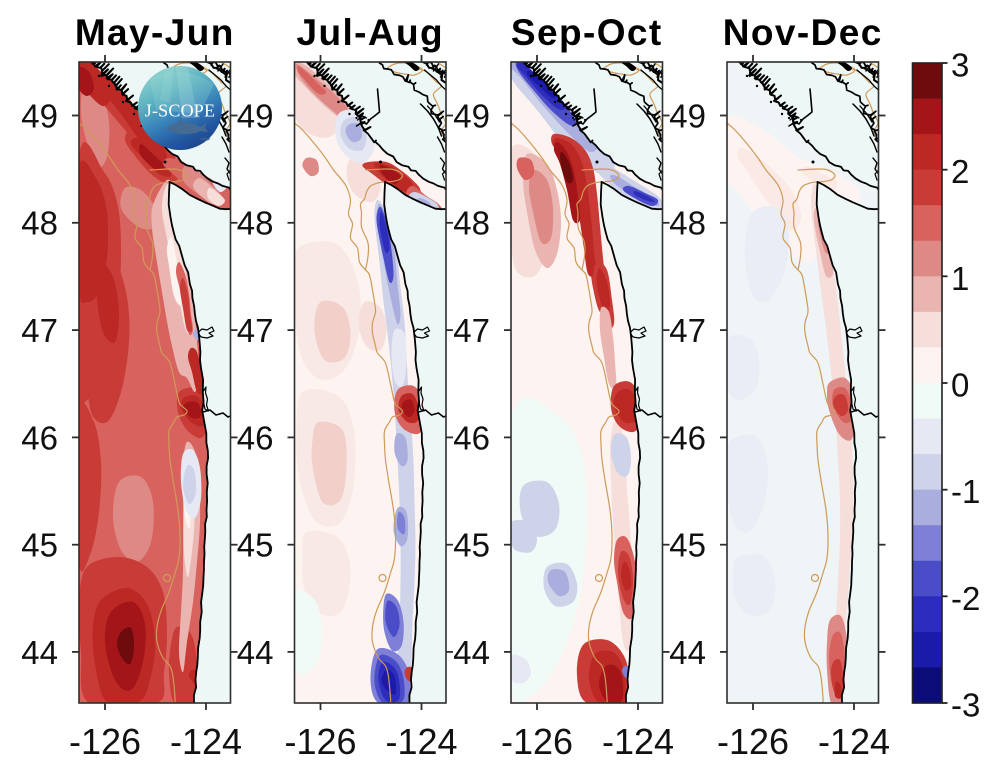 The width and height of the screenshot is (1000, 774). I want to click on svg-text: 3, so click(960, 65).